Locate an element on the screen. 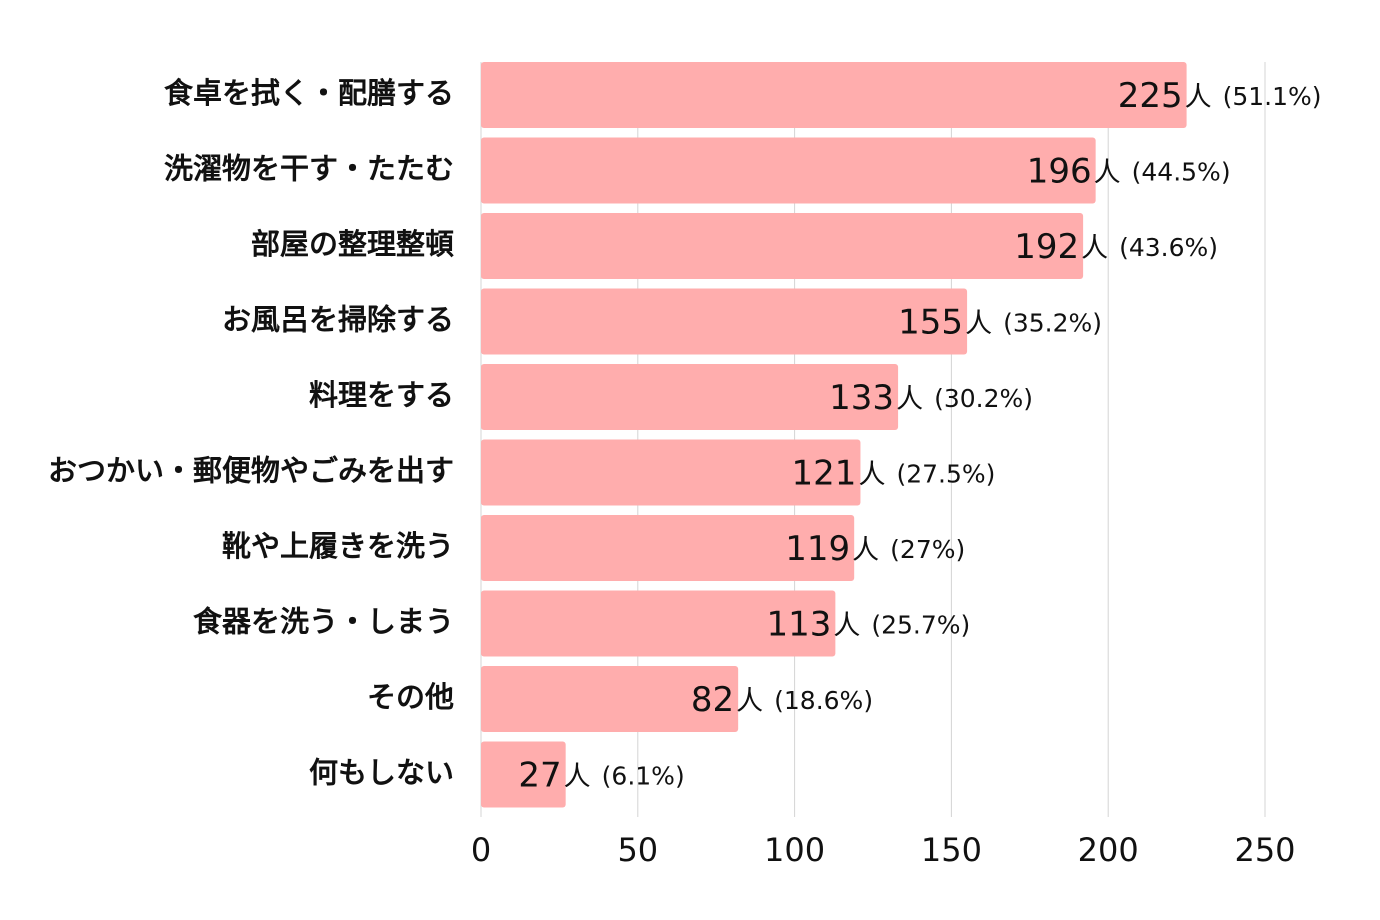 Image resolution: width=1380 pixels, height=920 pixels. percent-label-2: (44.5%) is located at coordinates (1181, 172).